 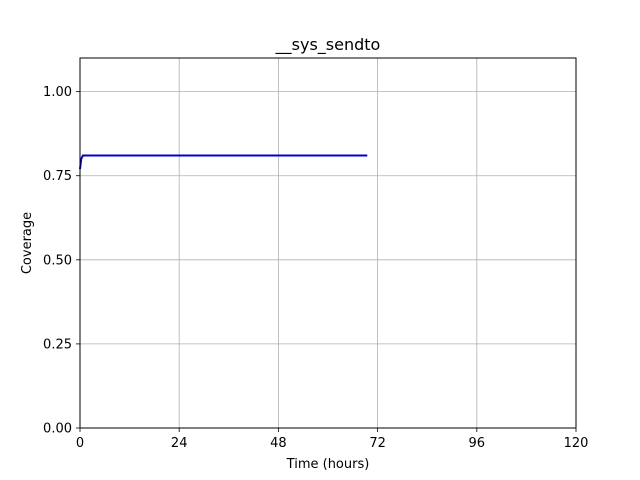 What do you see at coordinates (57, 260) in the screenshot?
I see `y-tick-label: 0.50` at bounding box center [57, 260].